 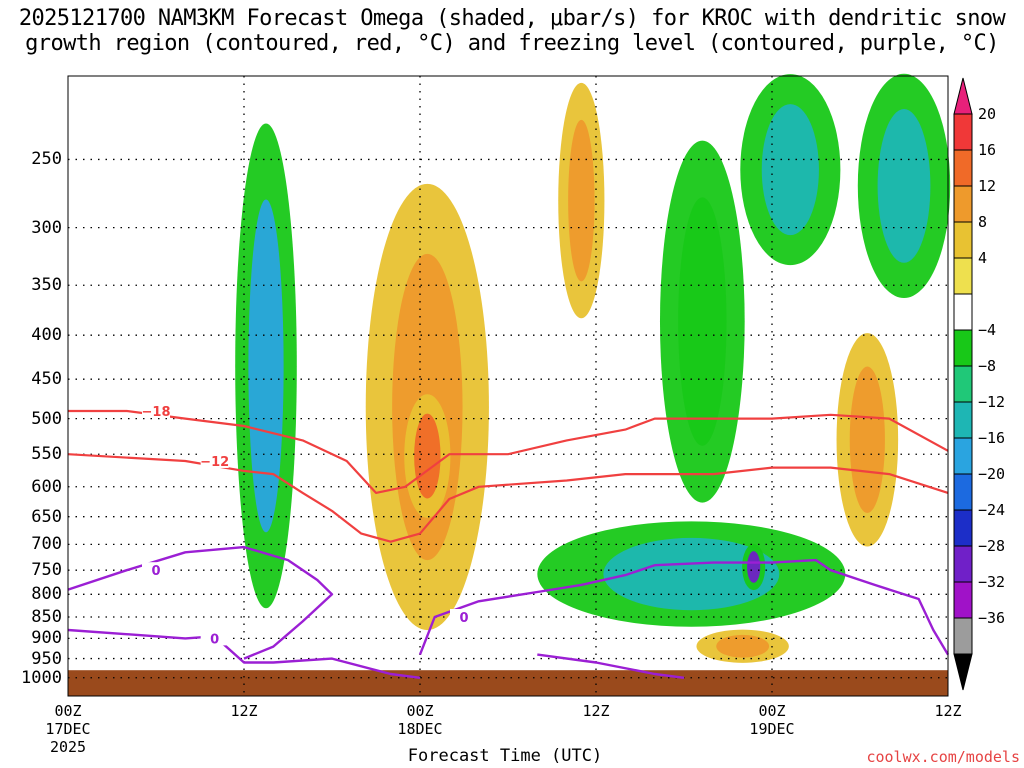 What do you see at coordinates (46, 418) in the screenshot?
I see `y-tick-label-500: 500` at bounding box center [46, 418].